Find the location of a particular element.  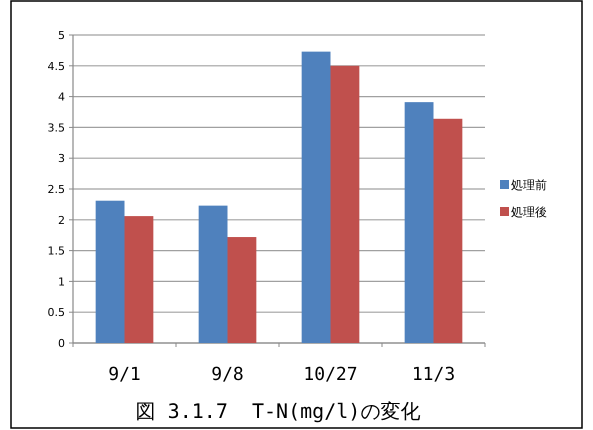

y-tick-label: 2 is located at coordinates (61, 220).